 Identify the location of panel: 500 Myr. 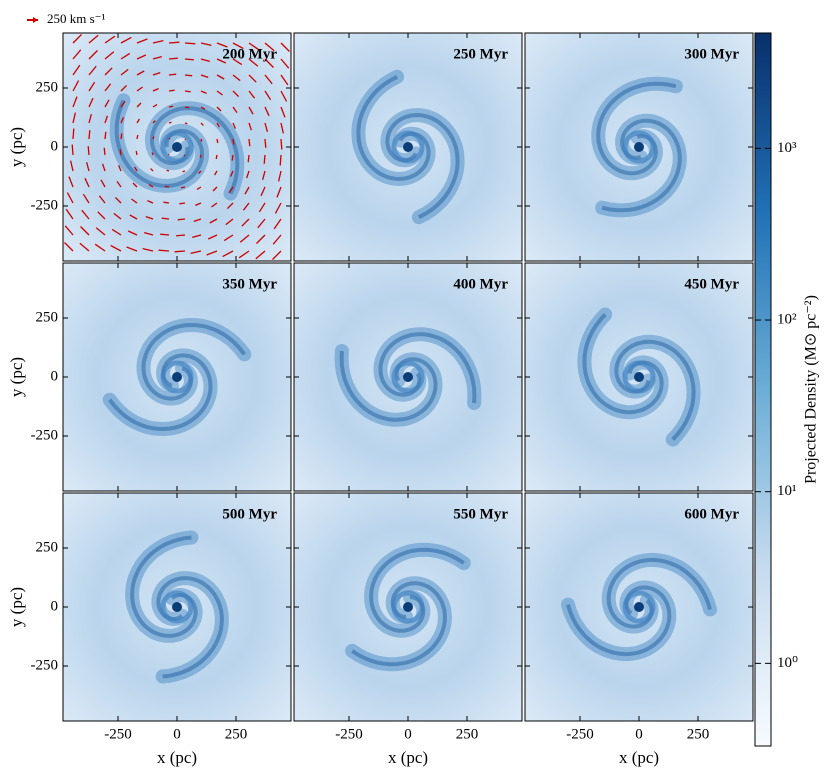
(177, 607).